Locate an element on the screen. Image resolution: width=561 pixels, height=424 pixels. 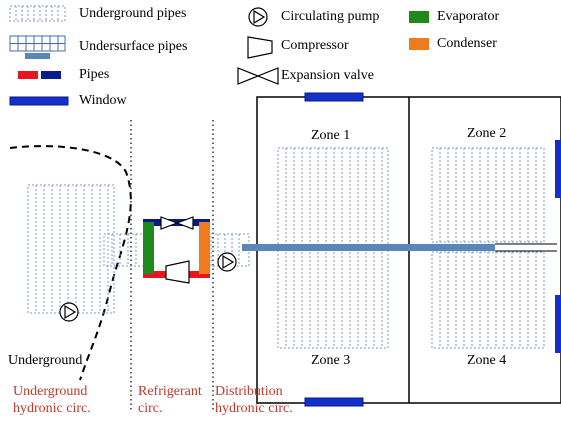
legend-compressor-label: Compressor is located at coordinates (315, 45).